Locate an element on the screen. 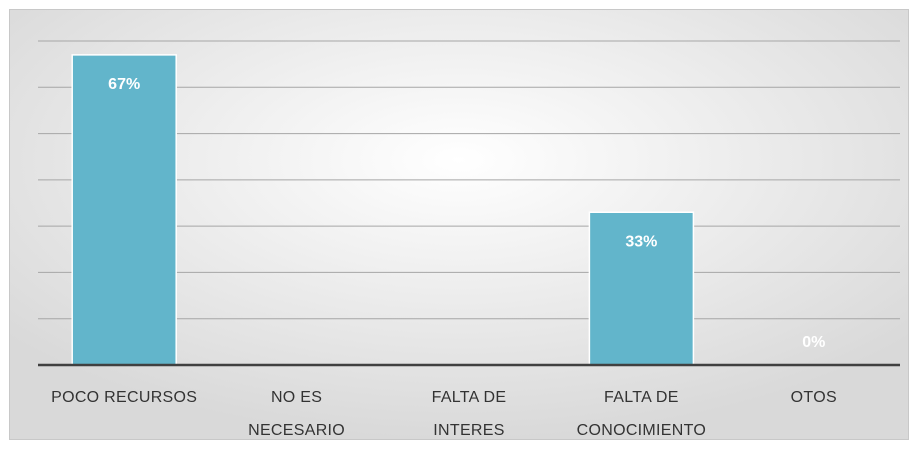 The width and height of the screenshot is (920, 454). x-tick-label: NO ES NECESARIO is located at coordinates (296, 414).